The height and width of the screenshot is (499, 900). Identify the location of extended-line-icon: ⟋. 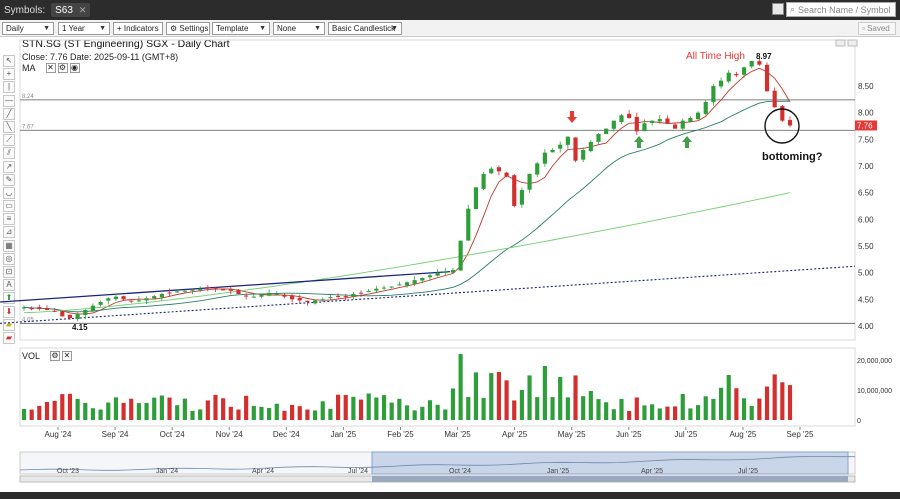
(9, 140).